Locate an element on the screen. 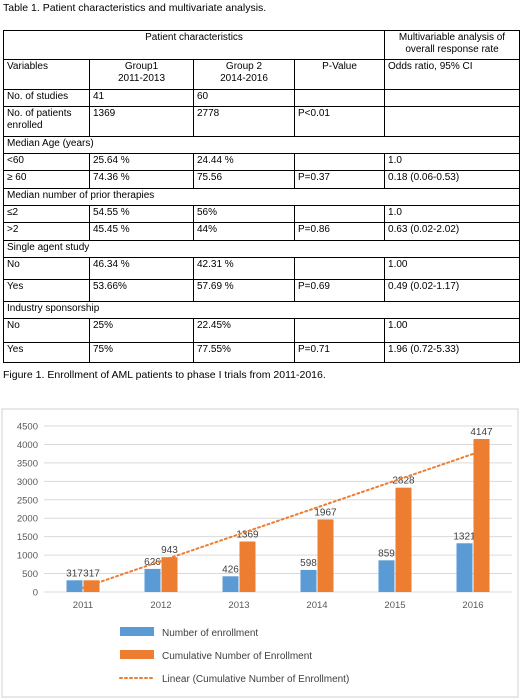  y-tick-label: 1000 is located at coordinates (27, 556).